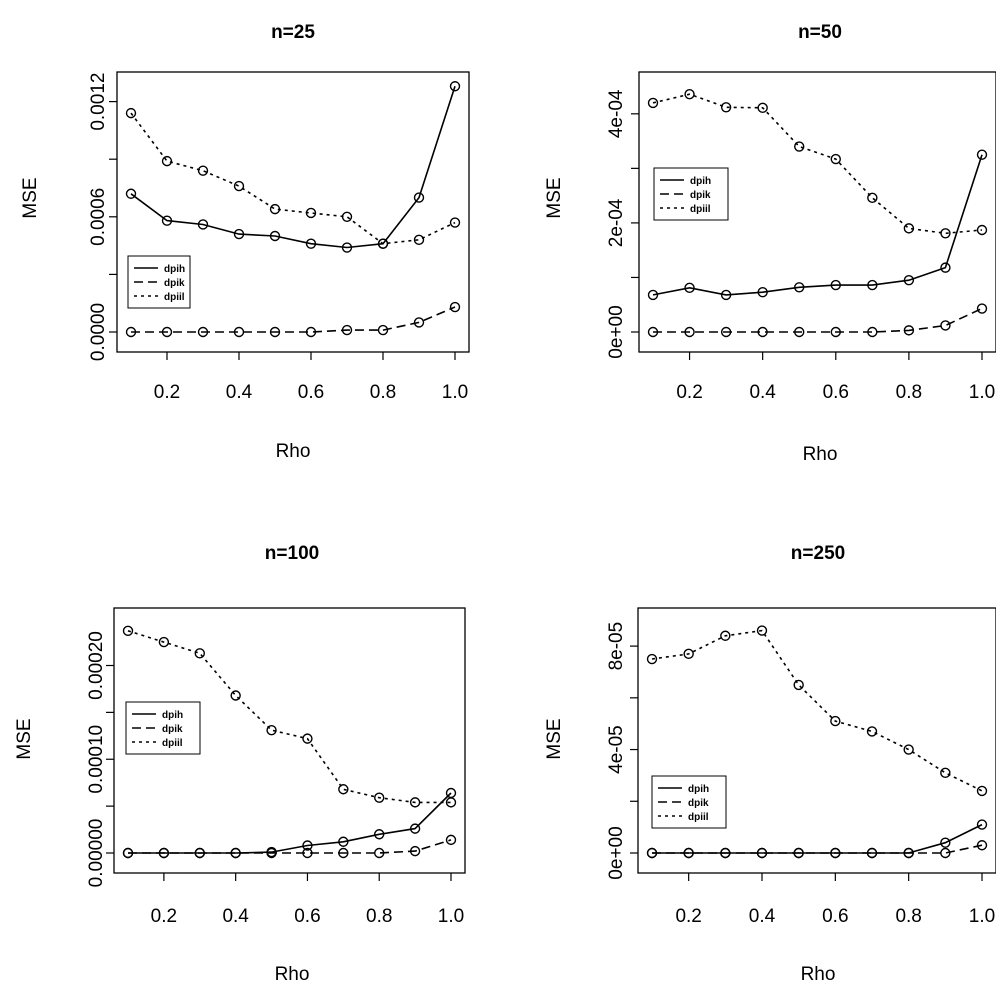 The image size is (996, 990). I want to click on y-tick-label: 0.0006, so click(98, 217).